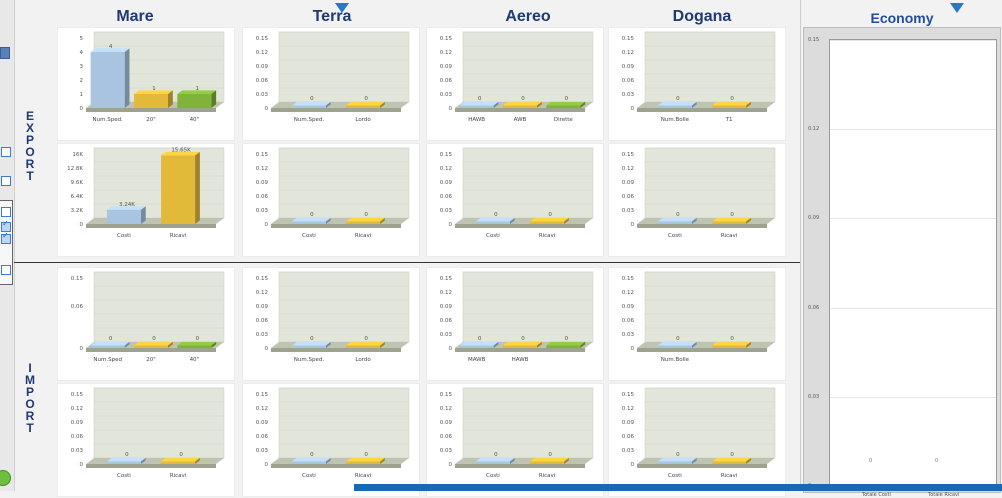 The image size is (1002, 498). What do you see at coordinates (332, 16) in the screenshot?
I see `column-header-terra: Terra` at bounding box center [332, 16].